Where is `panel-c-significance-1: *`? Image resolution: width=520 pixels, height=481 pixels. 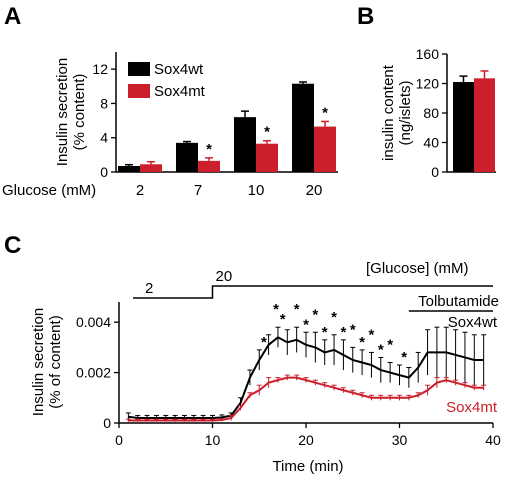
panel-c-significance-1: * is located at coordinates (276, 309).